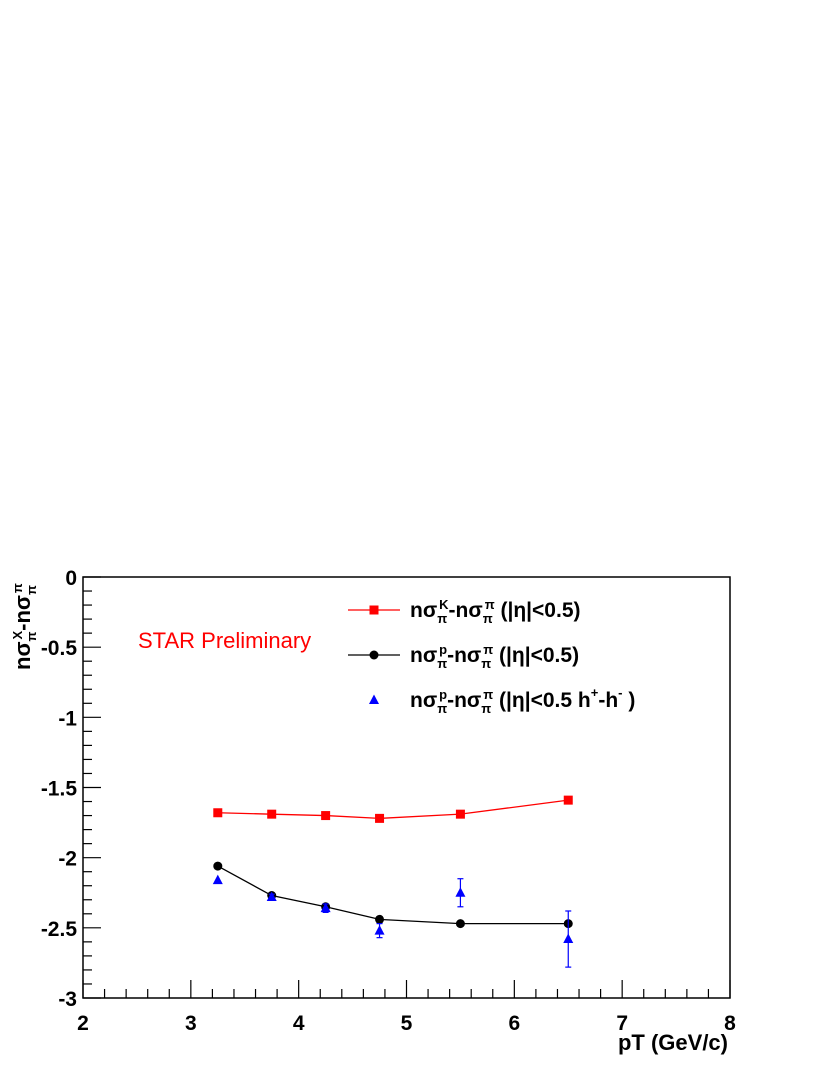  I want to click on x-tick-label: 6, so click(514, 1023).